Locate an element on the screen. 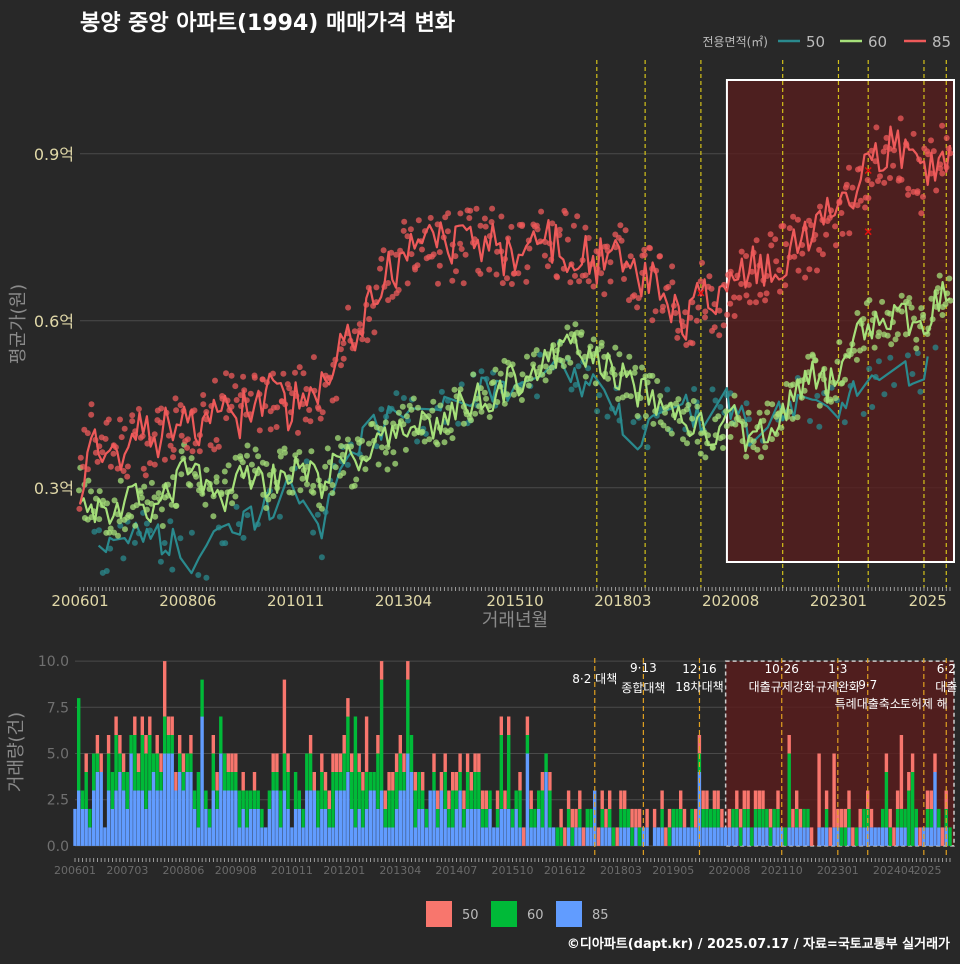 The width and height of the screenshot is (960, 964). bottom-x-tick-label: 201510 is located at coordinates (513, 870).